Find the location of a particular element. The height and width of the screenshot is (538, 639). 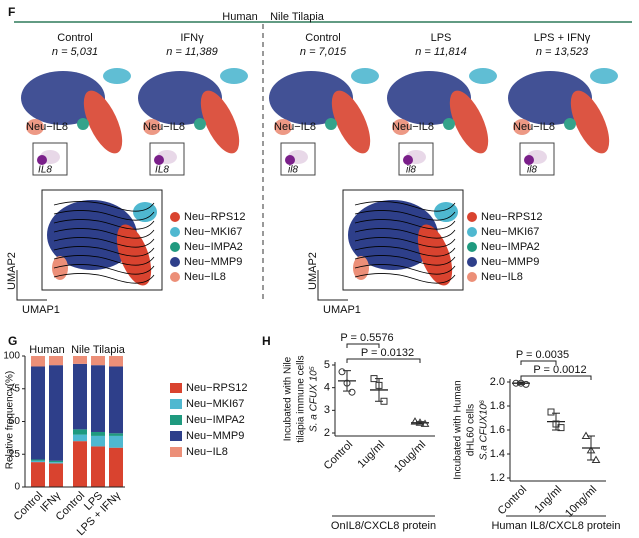

y-axis-title: S. a CFUX 10⁵ is located at coordinates (314, 399).